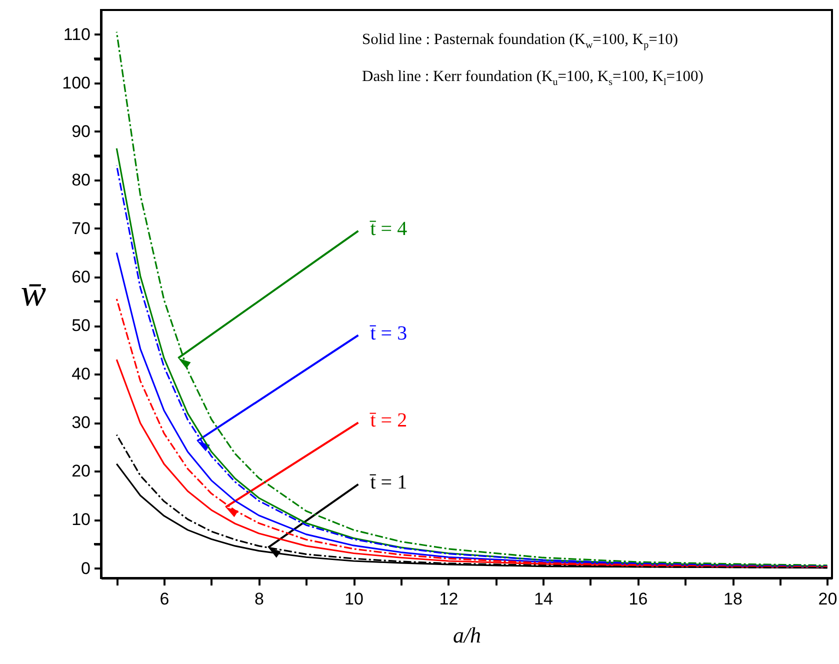 This screenshot has width=839, height=664. What do you see at coordinates (543, 599) in the screenshot?
I see `x-tick-label: 14` at bounding box center [543, 599].